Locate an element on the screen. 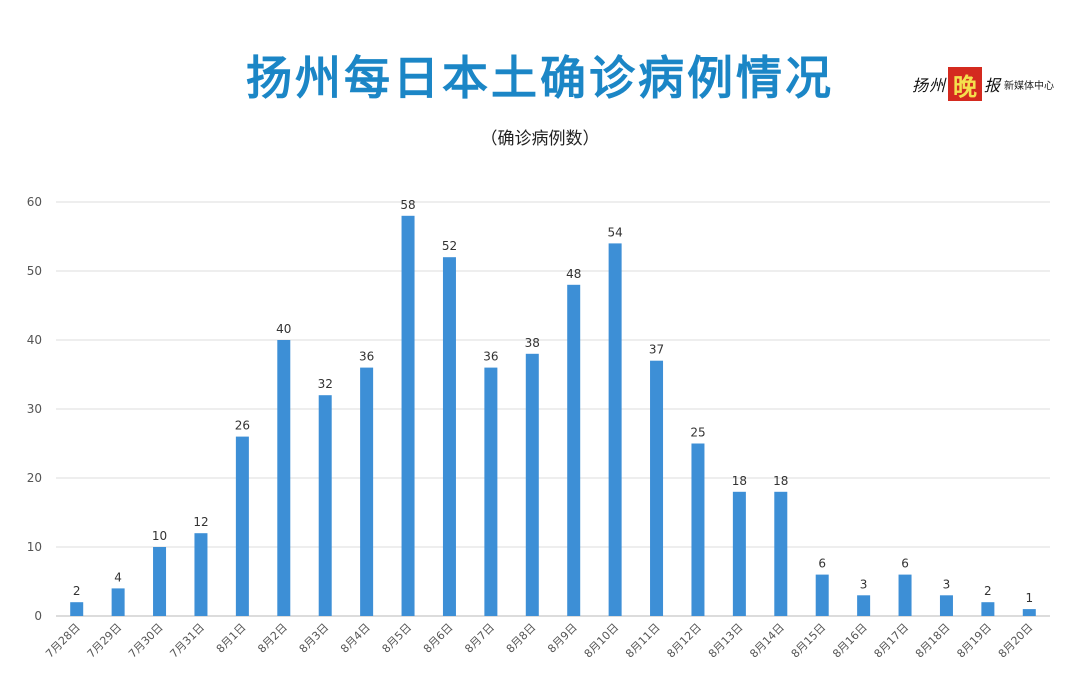  x-tick-label: 8月9日 is located at coordinates (562, 638).